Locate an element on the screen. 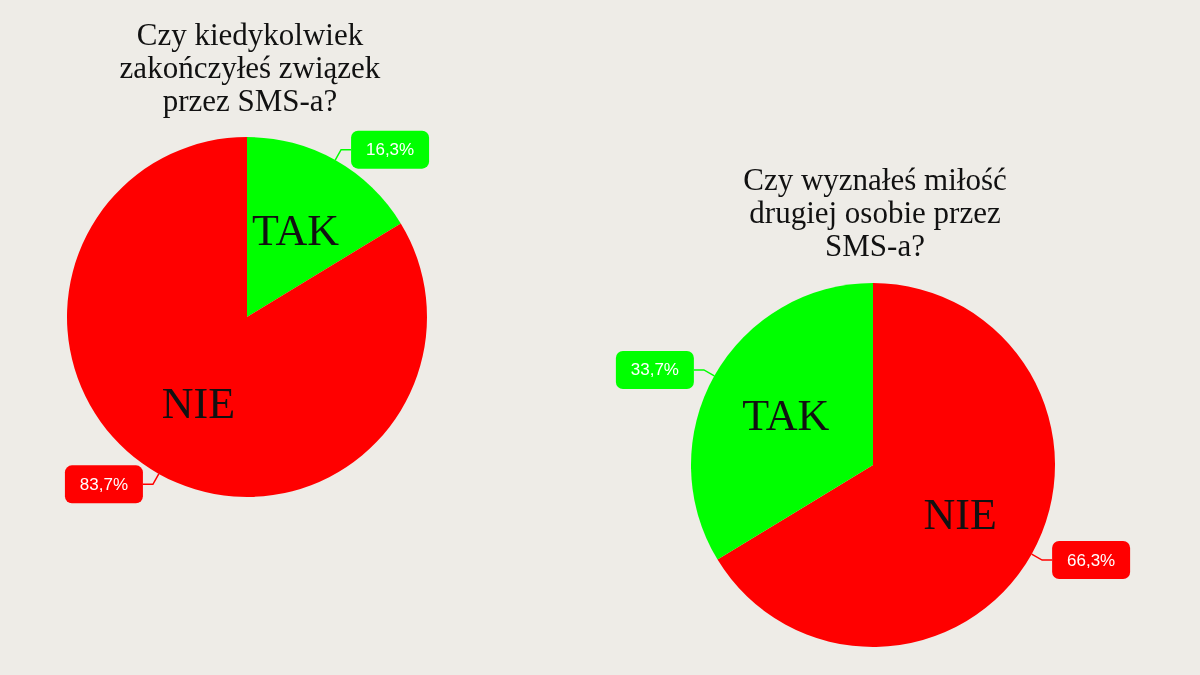 The width and height of the screenshot is (1200, 675). data-label: 66,3% is located at coordinates (1091, 560).